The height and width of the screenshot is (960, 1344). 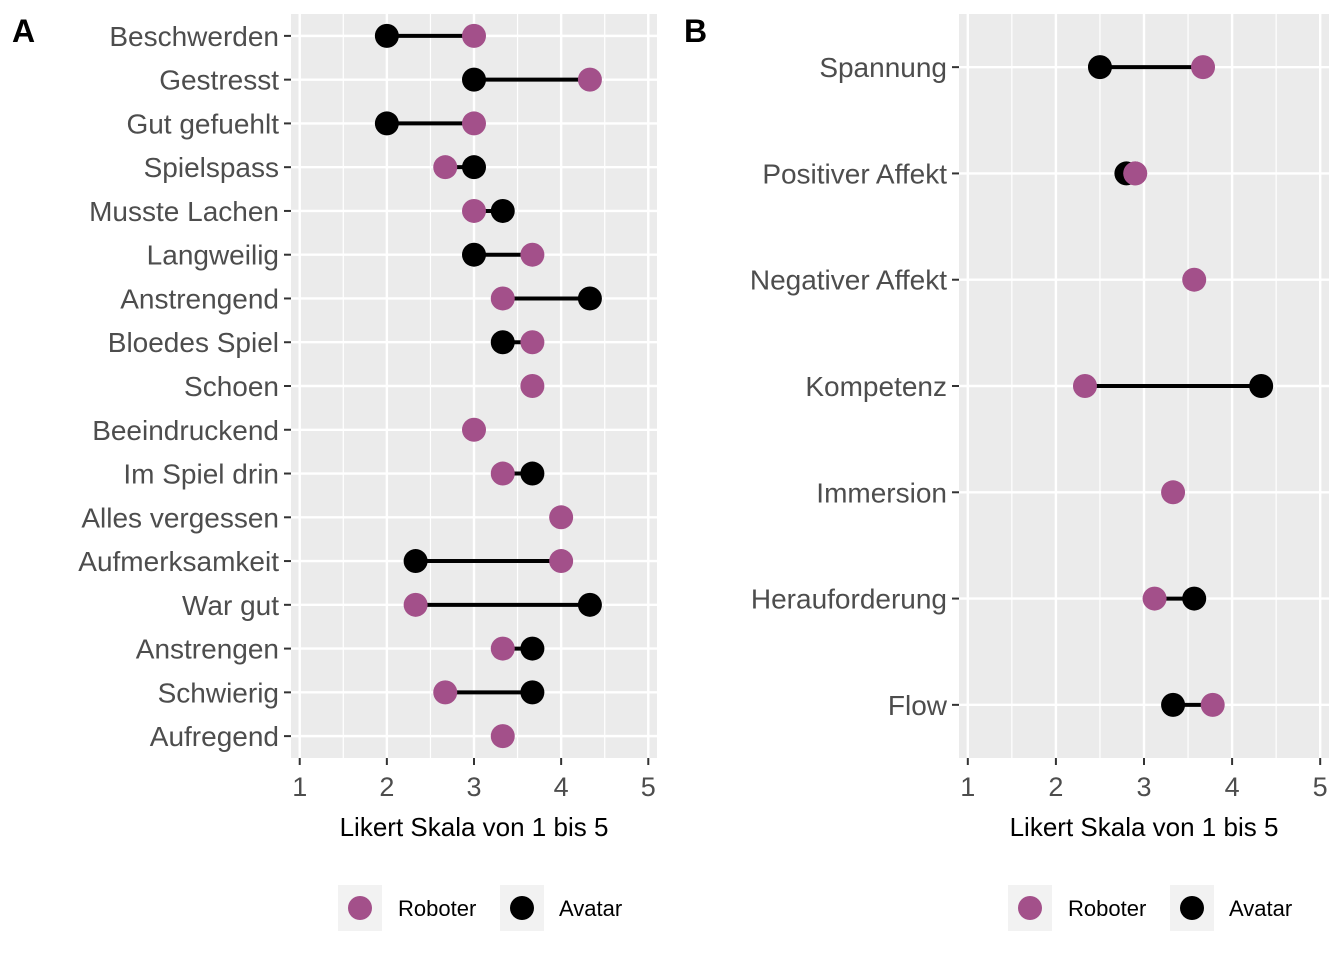 What do you see at coordinates (883, 67) in the screenshot?
I see `category-label: Spannung` at bounding box center [883, 67].